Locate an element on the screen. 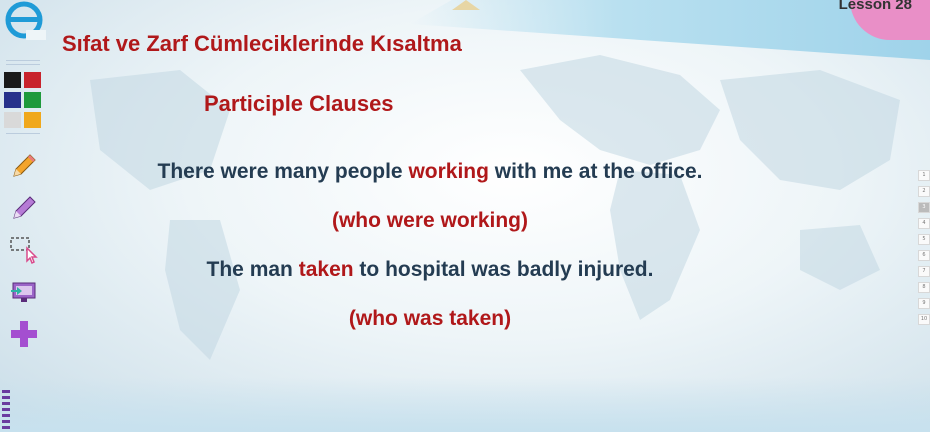  page-button-1: 1 is located at coordinates (924, 175).